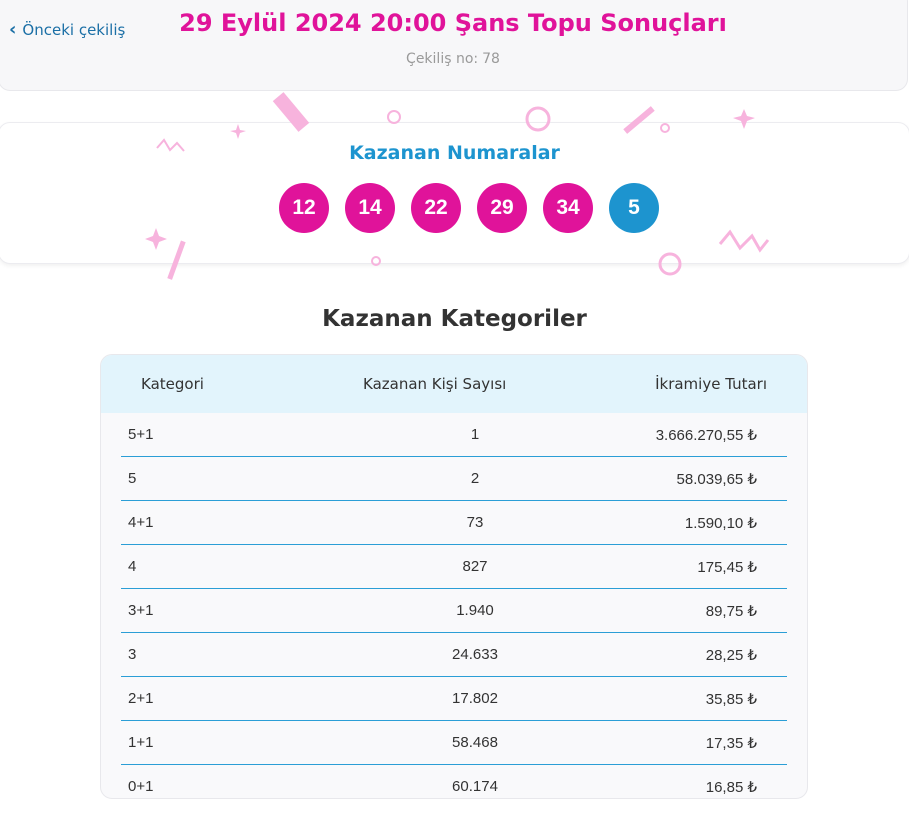  Describe the element at coordinates (716, 479) in the screenshot. I see `cell-prize: 58.039,65 ₺` at that location.